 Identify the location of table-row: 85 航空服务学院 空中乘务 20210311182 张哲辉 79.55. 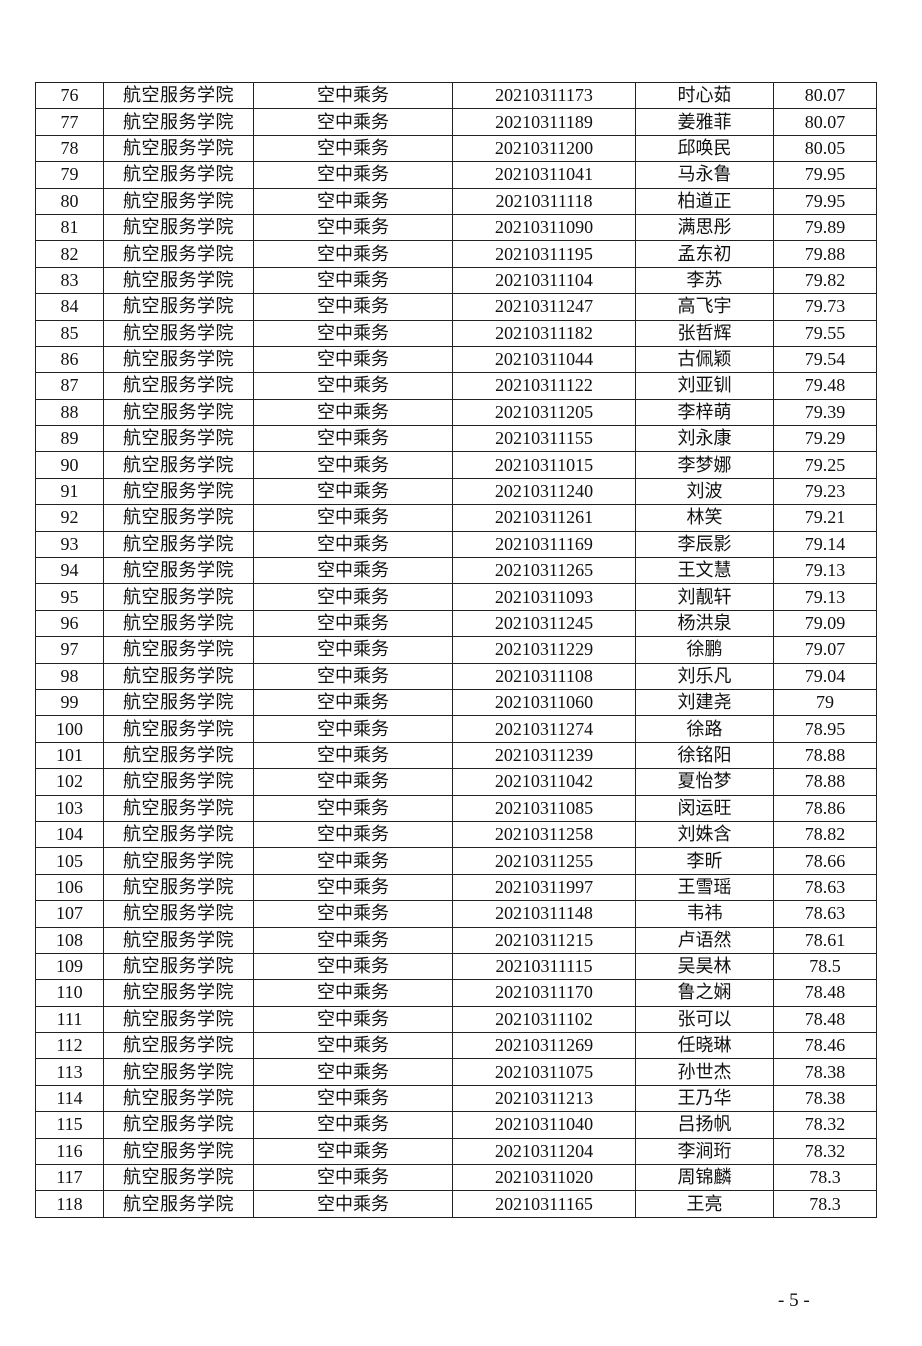
(456, 333).